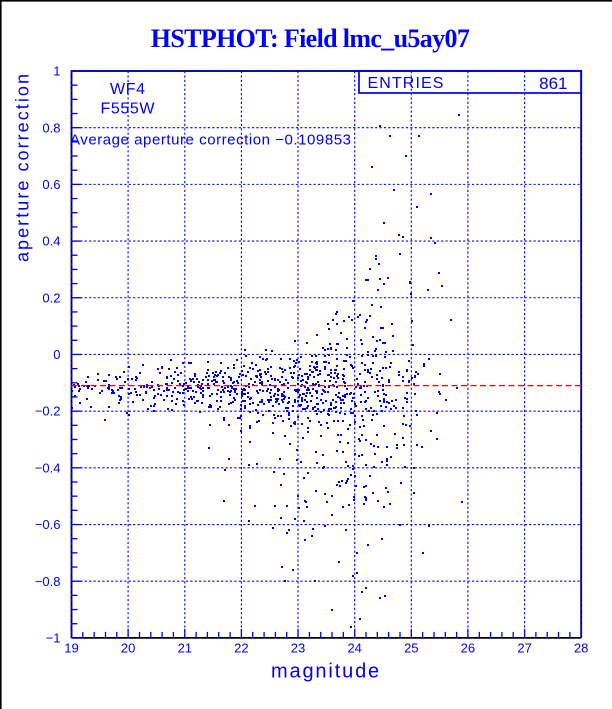 This screenshot has width=612, height=709. What do you see at coordinates (48, 581) in the screenshot?
I see `svg-text: −0.8` at bounding box center [48, 581].